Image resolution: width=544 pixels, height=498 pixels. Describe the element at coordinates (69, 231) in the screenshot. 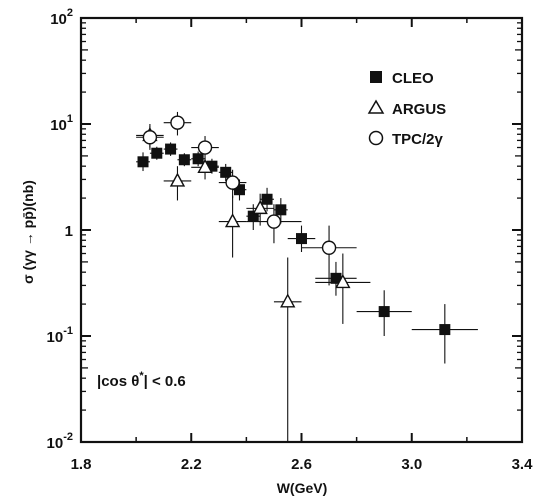

I see `y-tick-label: 1` at that location.